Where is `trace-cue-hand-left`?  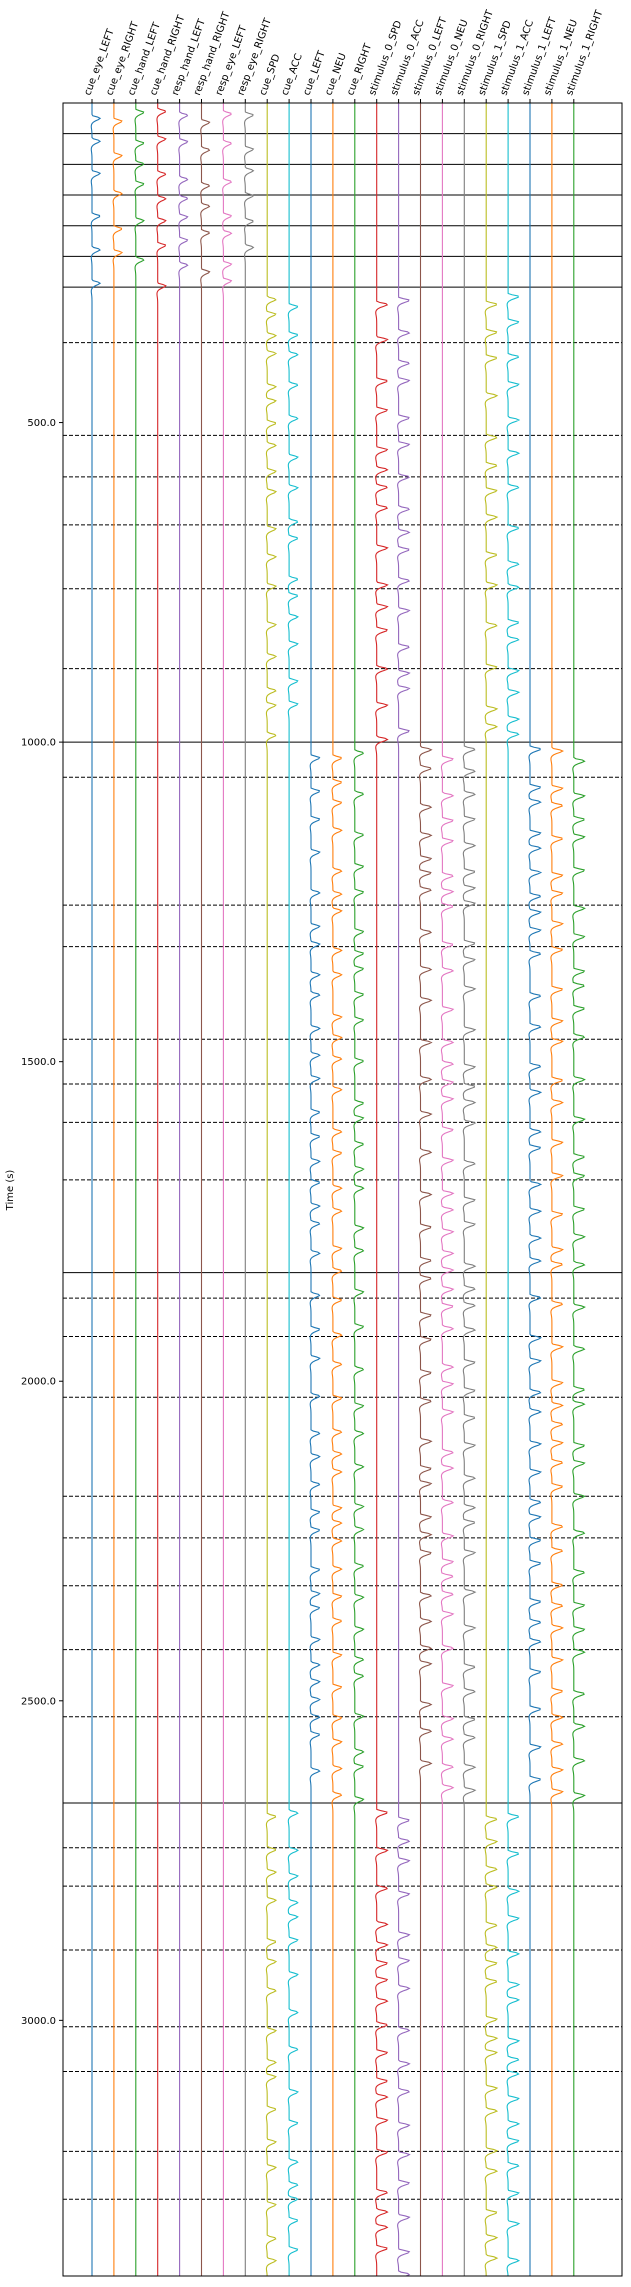
trace-cue-hand-left is located at coordinates (139, 1189).